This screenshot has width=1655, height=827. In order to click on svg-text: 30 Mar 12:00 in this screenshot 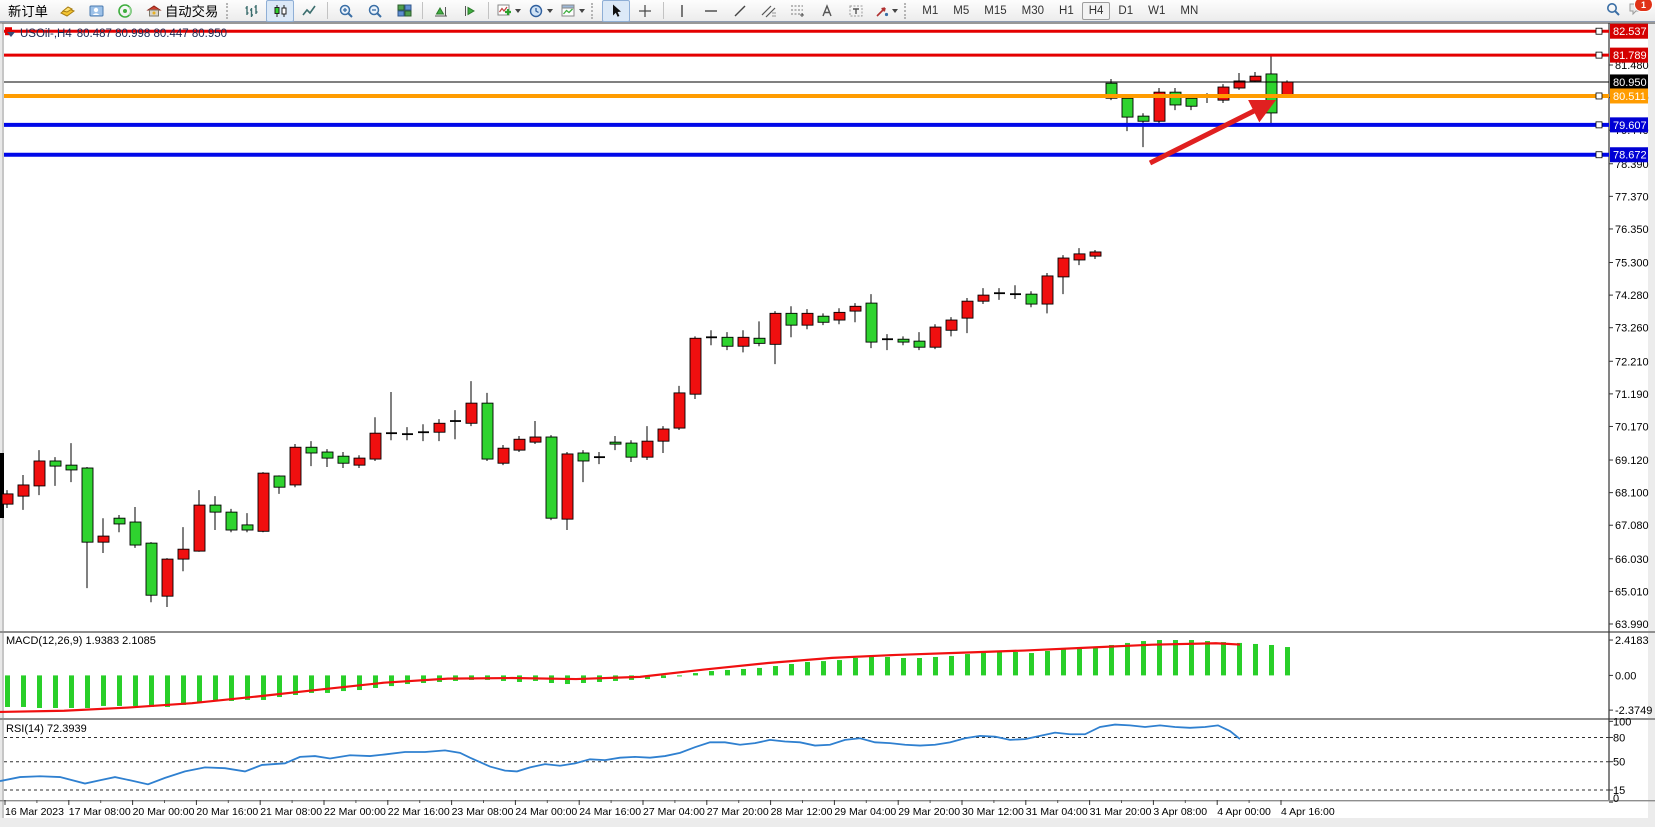, I will do `click(993, 812)`.